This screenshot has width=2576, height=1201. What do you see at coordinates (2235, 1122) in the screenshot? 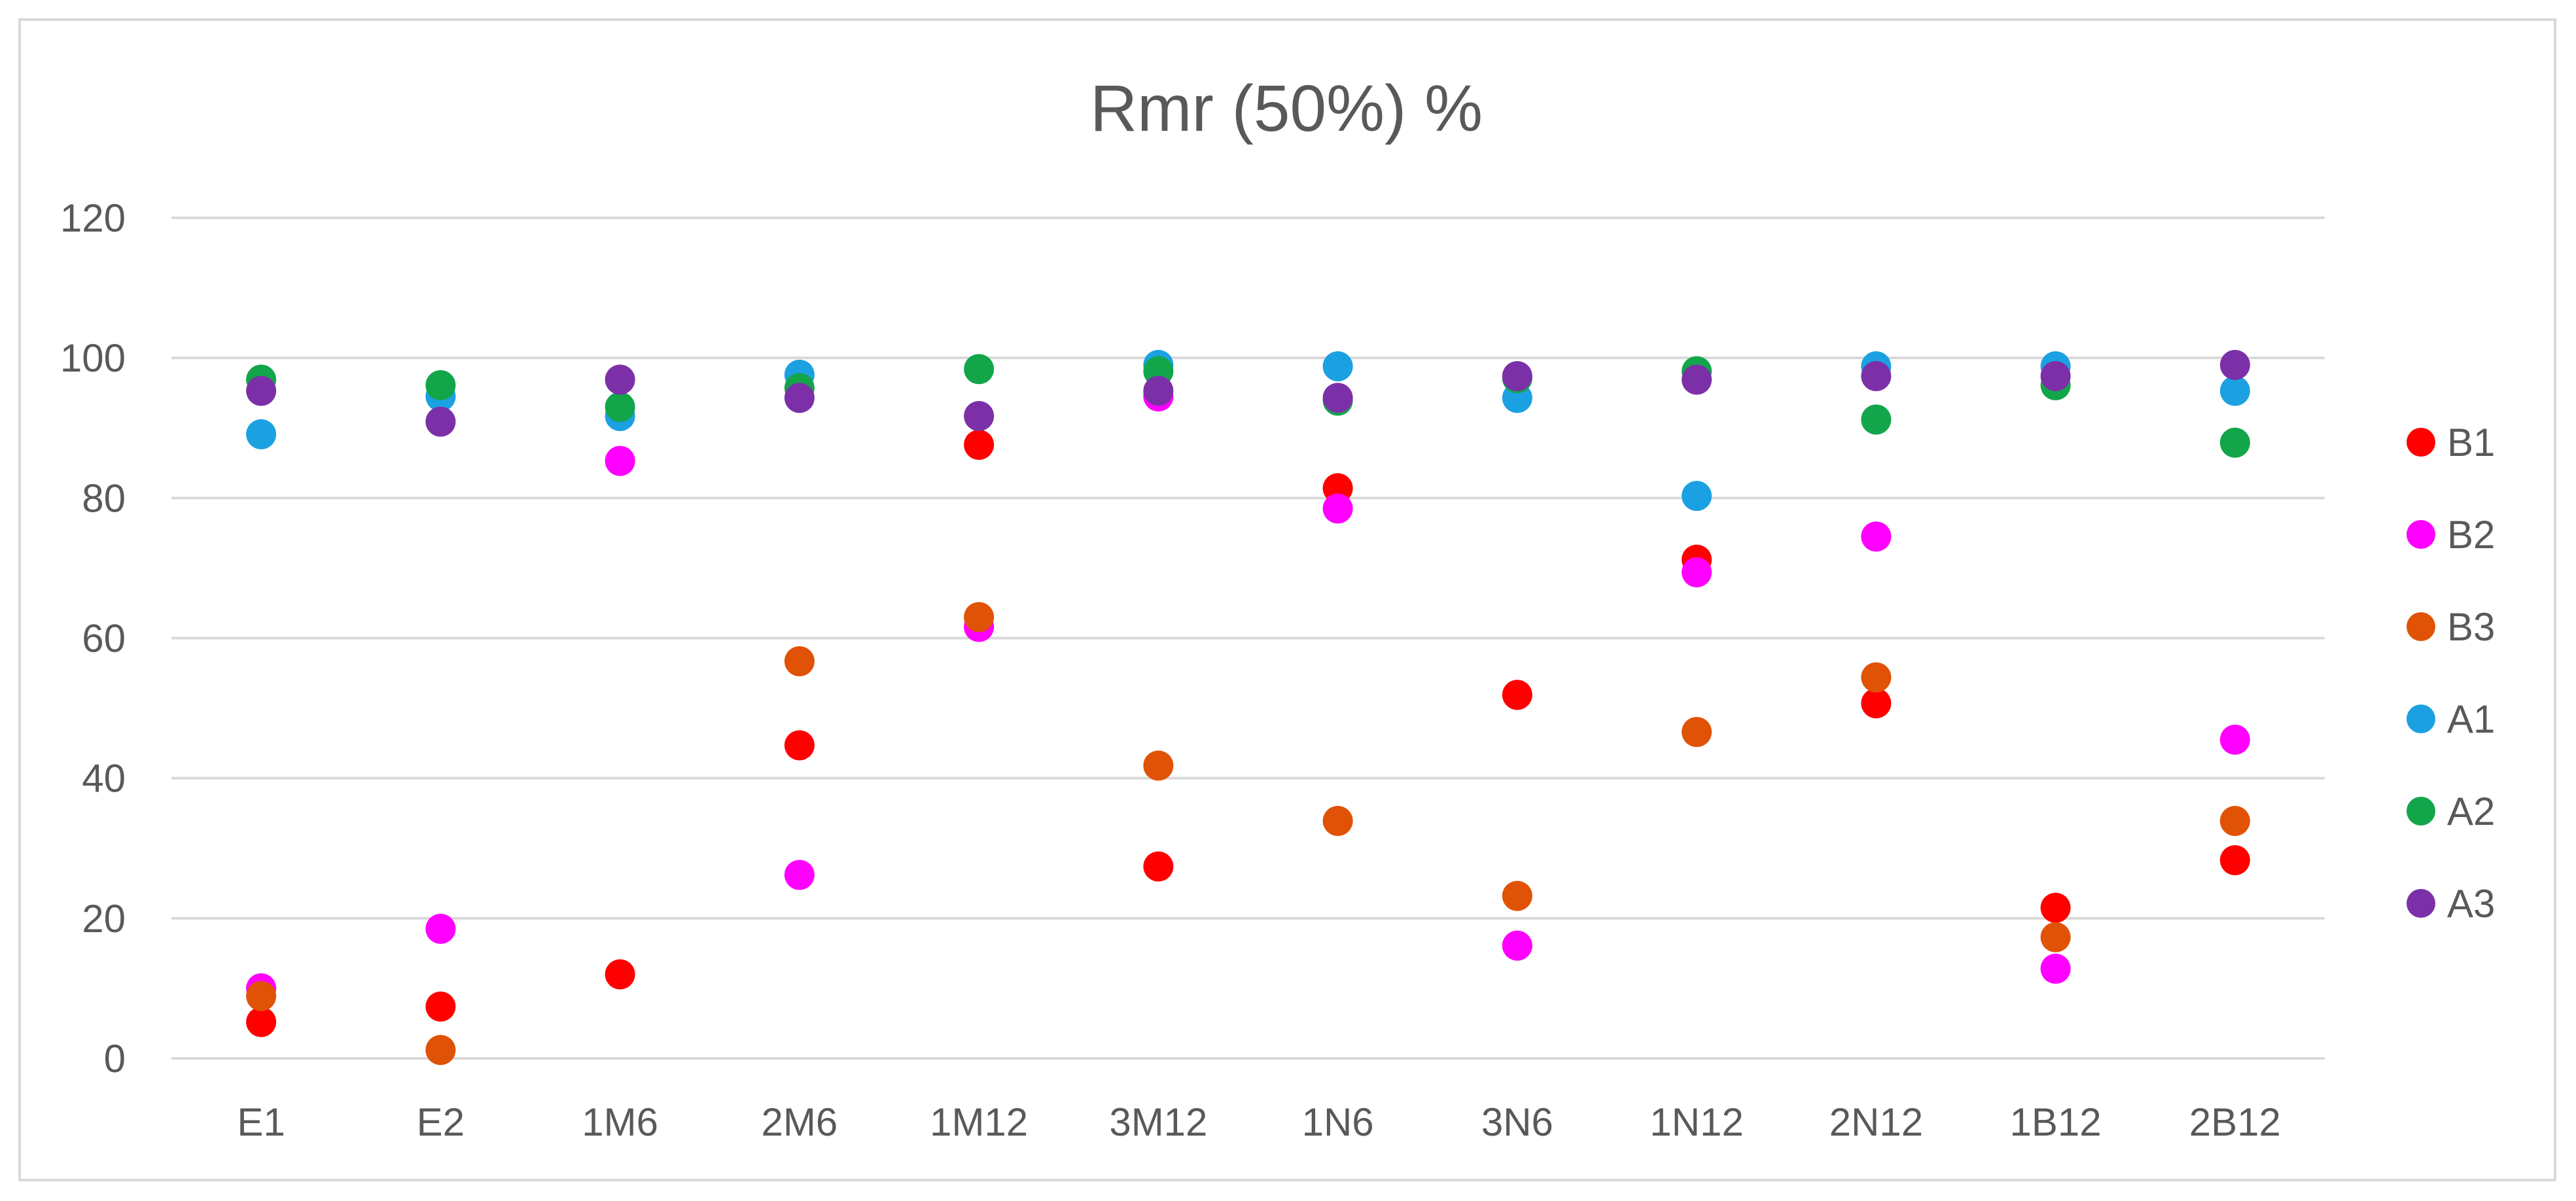
I see `x-tick-label: 2B12` at bounding box center [2235, 1122].